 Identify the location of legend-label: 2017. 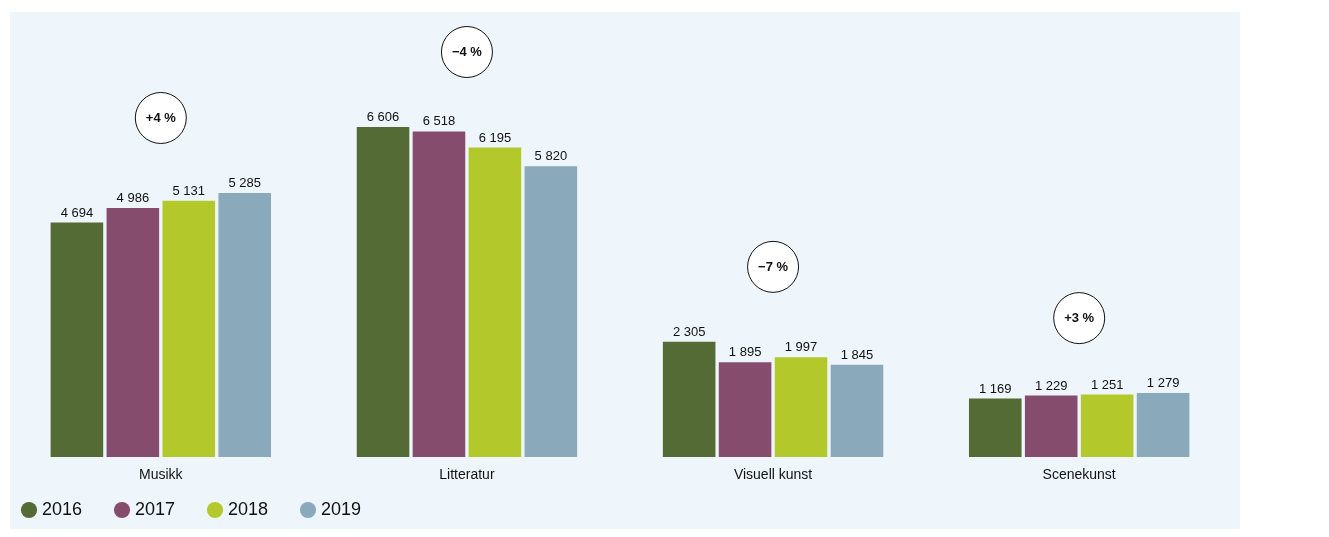
(155, 509).